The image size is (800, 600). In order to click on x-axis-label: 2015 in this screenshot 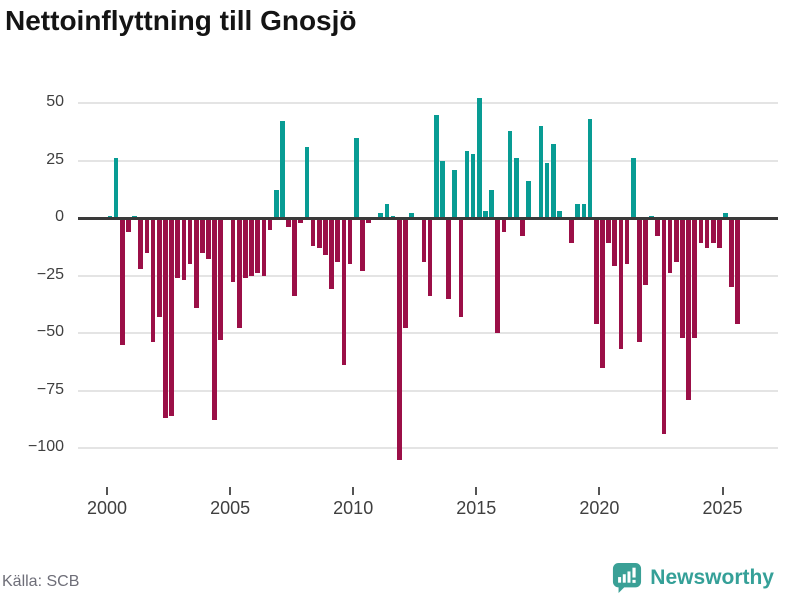, I will do `click(476, 508)`.